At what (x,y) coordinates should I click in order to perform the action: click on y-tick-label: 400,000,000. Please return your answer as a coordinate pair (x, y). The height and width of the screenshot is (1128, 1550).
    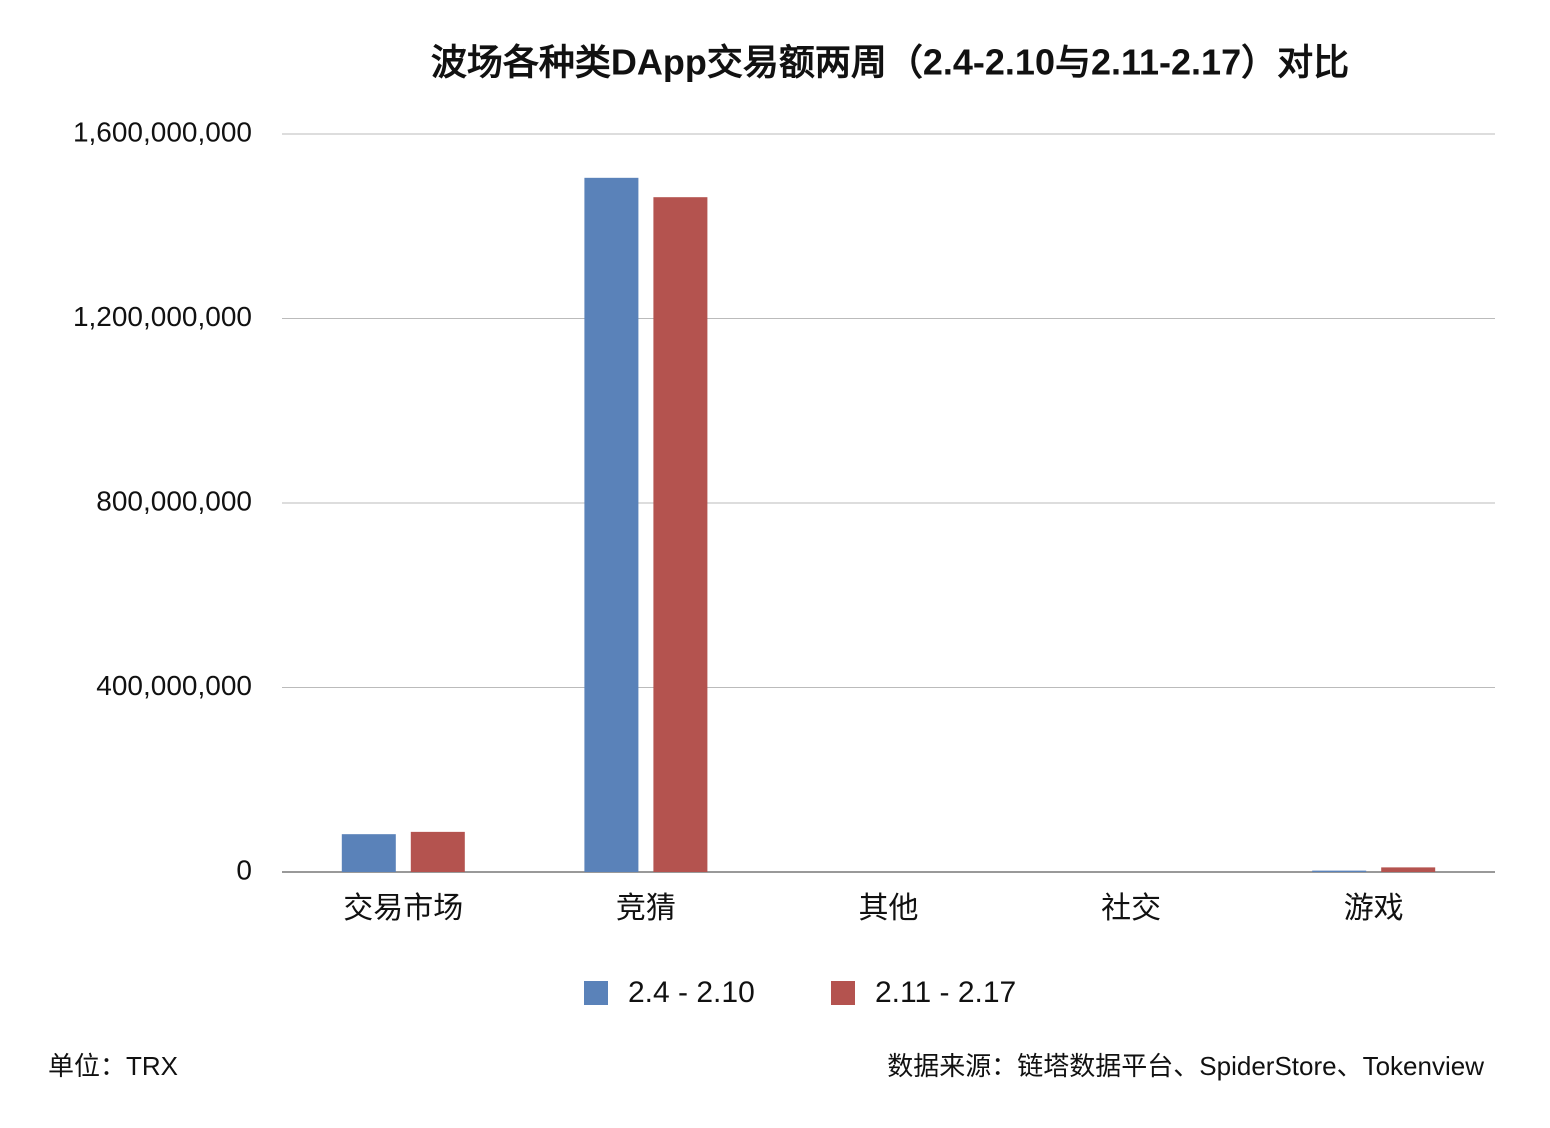
    Looking at the image, I should click on (174, 685).